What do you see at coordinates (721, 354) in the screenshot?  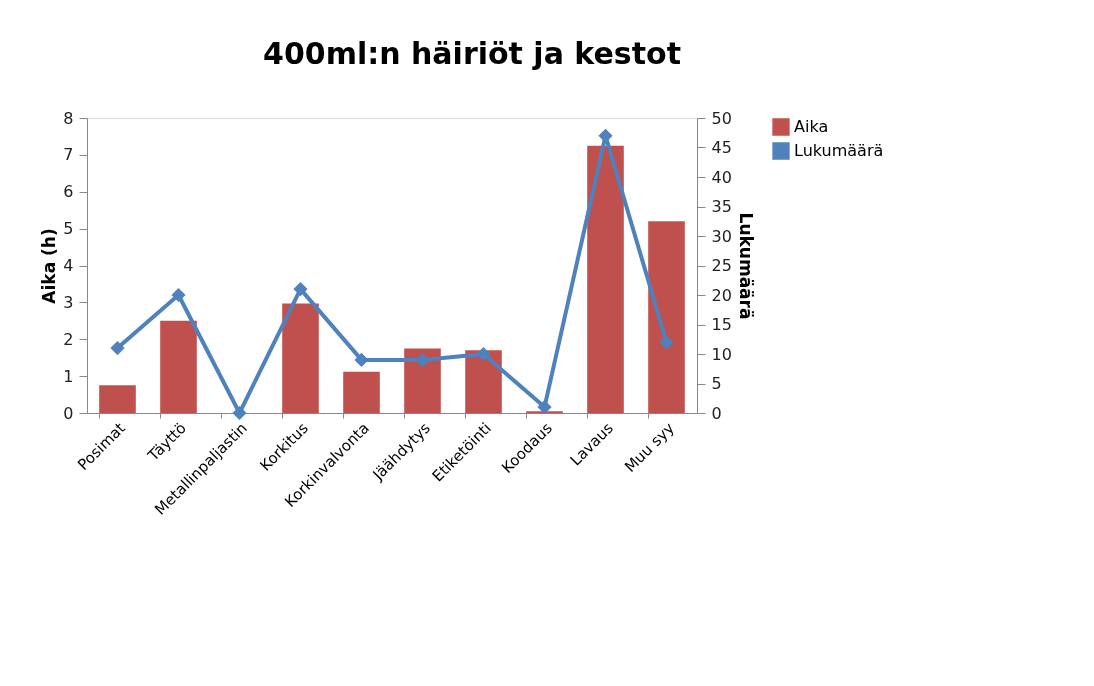 I see `y2-tick-label: 10` at bounding box center [721, 354].